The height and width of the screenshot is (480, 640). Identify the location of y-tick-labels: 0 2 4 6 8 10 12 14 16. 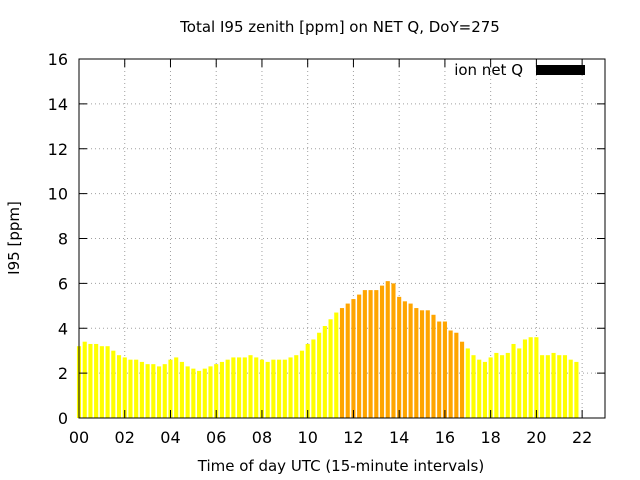
(58, 239).